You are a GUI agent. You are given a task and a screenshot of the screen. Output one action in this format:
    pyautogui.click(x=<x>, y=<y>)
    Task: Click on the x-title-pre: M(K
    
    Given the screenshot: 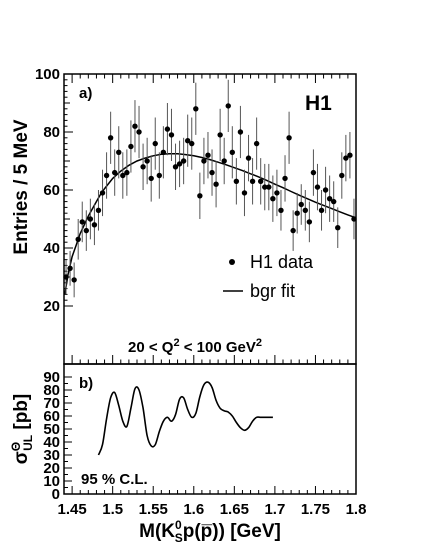 What is the action you would take?
    pyautogui.click(x=157, y=531)
    